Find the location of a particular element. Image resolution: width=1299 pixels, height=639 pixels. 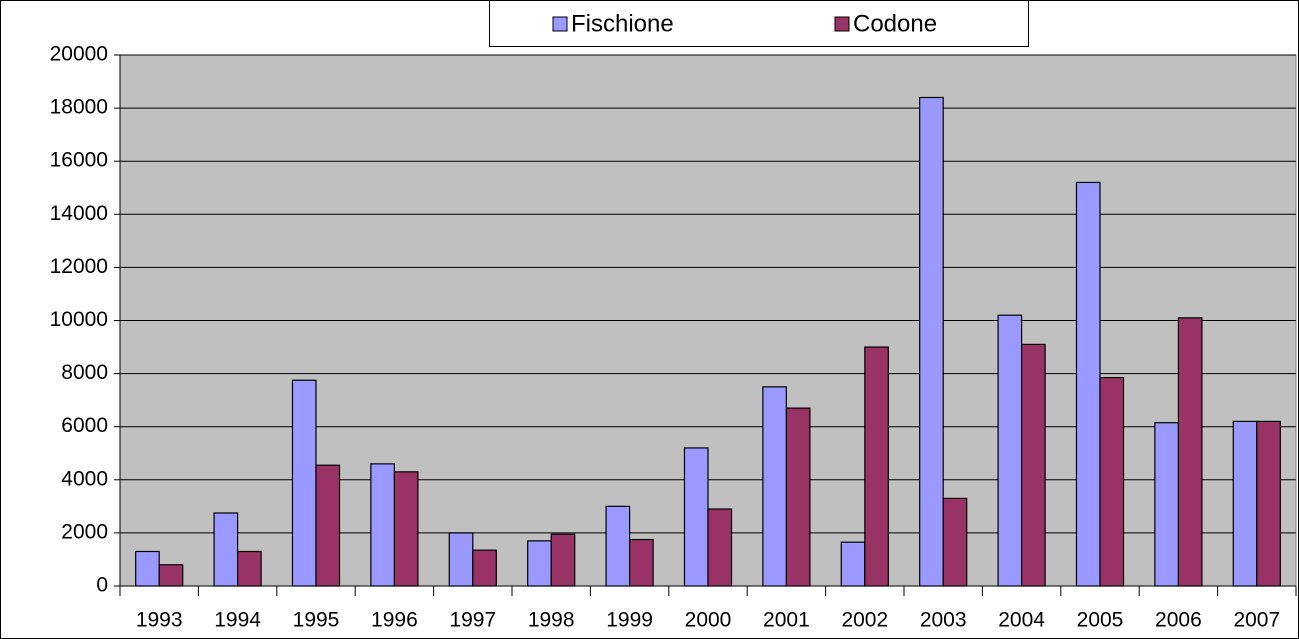

x-tick-label: 1997 is located at coordinates (472, 620).